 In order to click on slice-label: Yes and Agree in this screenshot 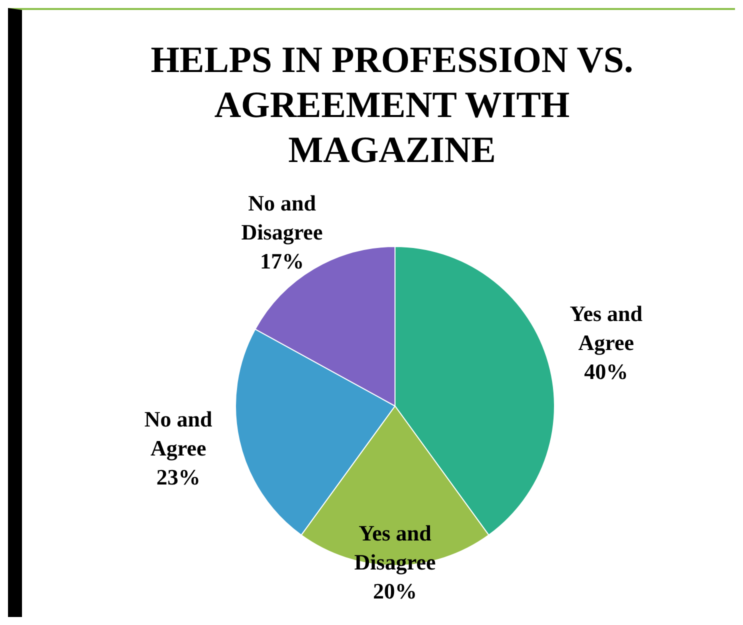, I will do `click(606, 327)`.